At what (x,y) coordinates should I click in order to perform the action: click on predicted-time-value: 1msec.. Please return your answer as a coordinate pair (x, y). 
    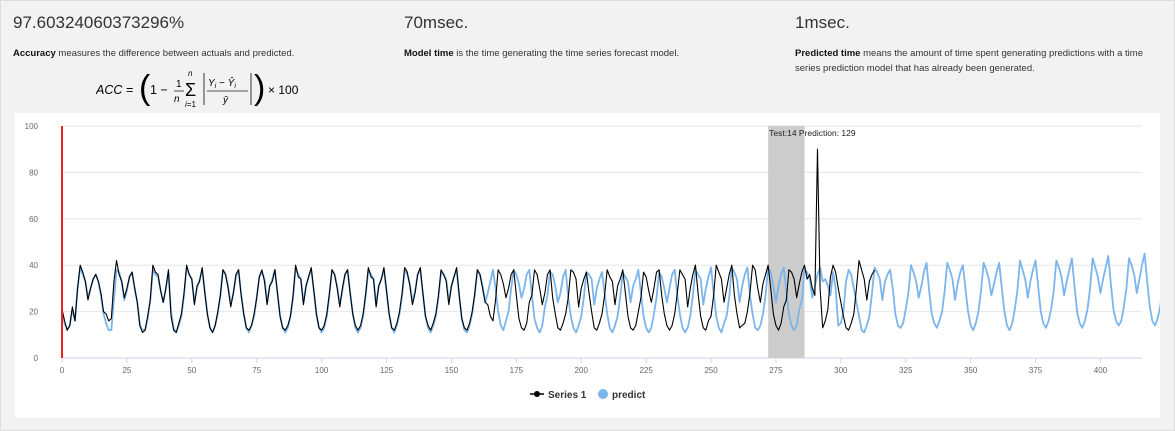
    Looking at the image, I should click on (822, 22).